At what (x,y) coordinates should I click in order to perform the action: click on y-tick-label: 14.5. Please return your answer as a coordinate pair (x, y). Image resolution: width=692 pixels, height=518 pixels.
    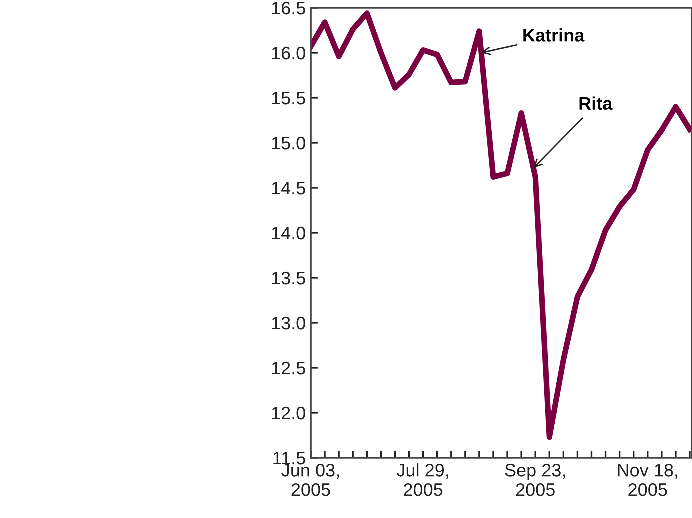
    Looking at the image, I should click on (289, 188).